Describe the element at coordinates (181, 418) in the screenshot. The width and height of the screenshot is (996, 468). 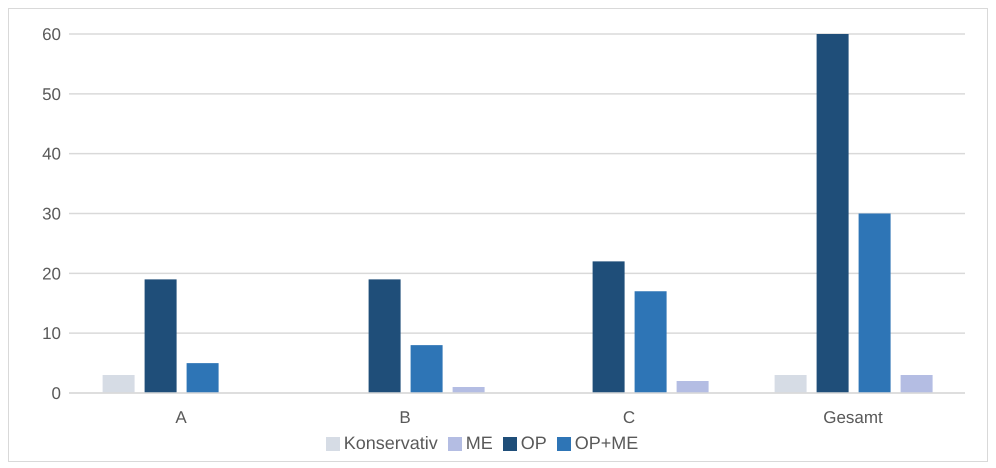
I see `x-tick-label: A` at that location.